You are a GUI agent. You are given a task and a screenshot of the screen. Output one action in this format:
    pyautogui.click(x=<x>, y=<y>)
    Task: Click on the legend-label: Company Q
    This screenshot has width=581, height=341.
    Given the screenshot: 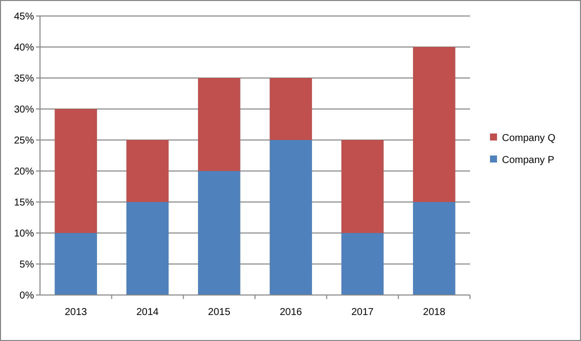 What is the action you would take?
    pyautogui.click(x=529, y=138)
    